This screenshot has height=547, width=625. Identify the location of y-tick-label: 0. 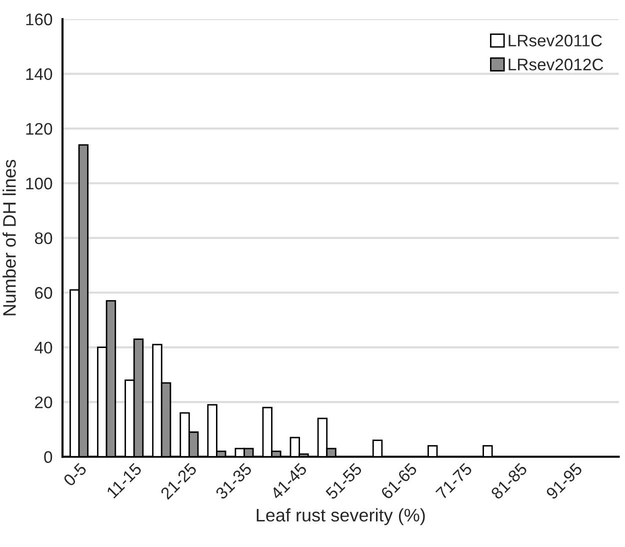
(48, 457).